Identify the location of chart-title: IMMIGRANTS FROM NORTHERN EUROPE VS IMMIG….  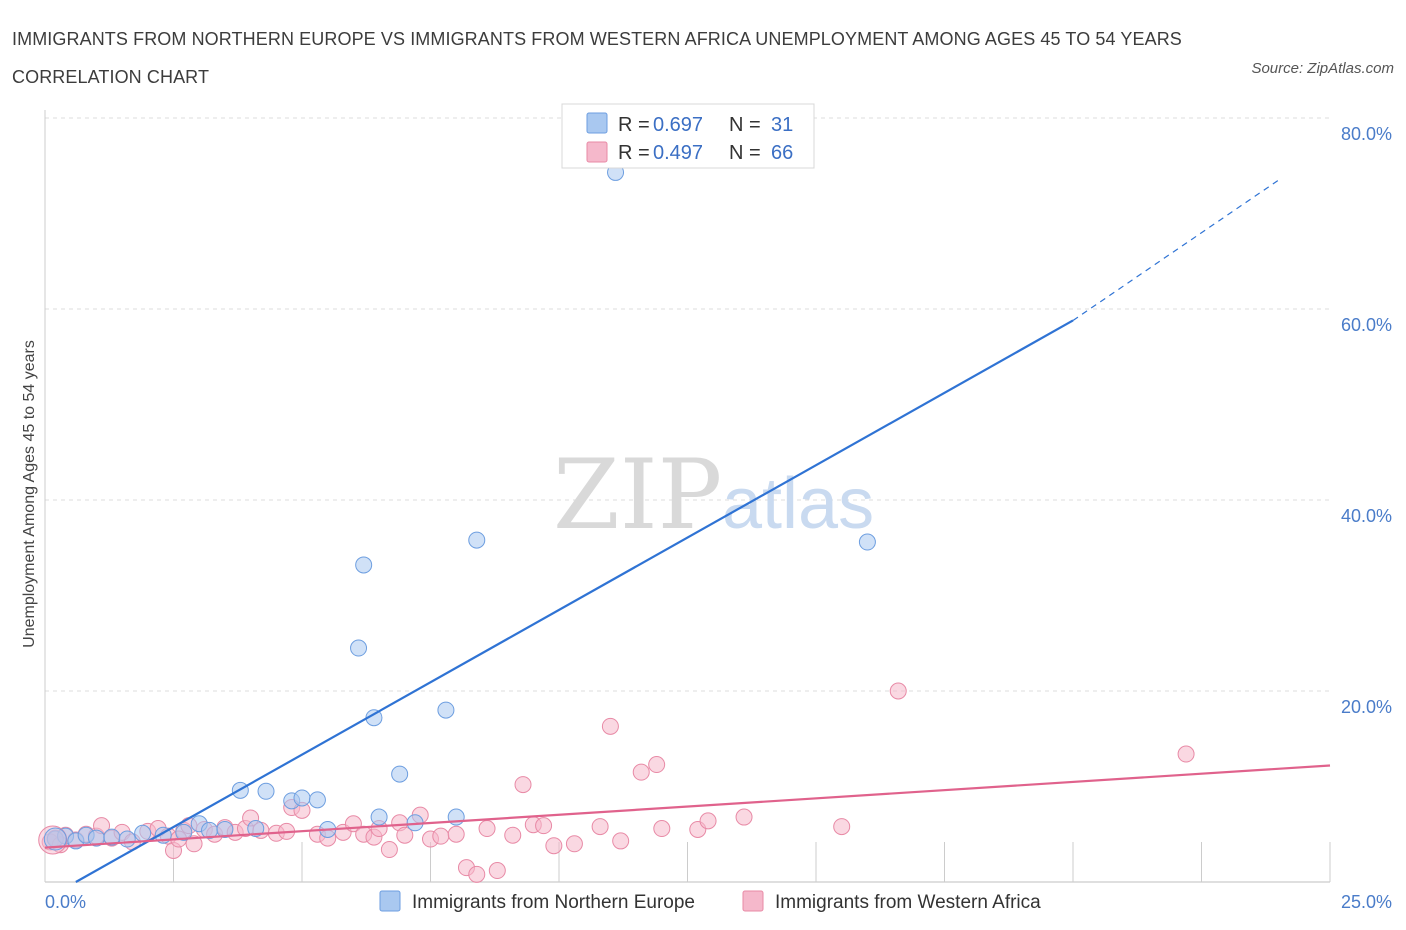
(597, 58).